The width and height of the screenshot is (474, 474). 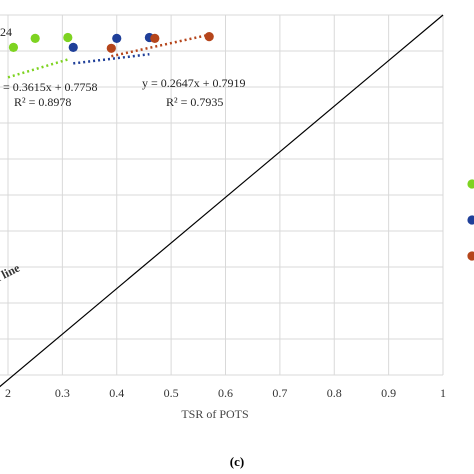 I want to click on x-tick-label: 1, so click(x=443, y=393).